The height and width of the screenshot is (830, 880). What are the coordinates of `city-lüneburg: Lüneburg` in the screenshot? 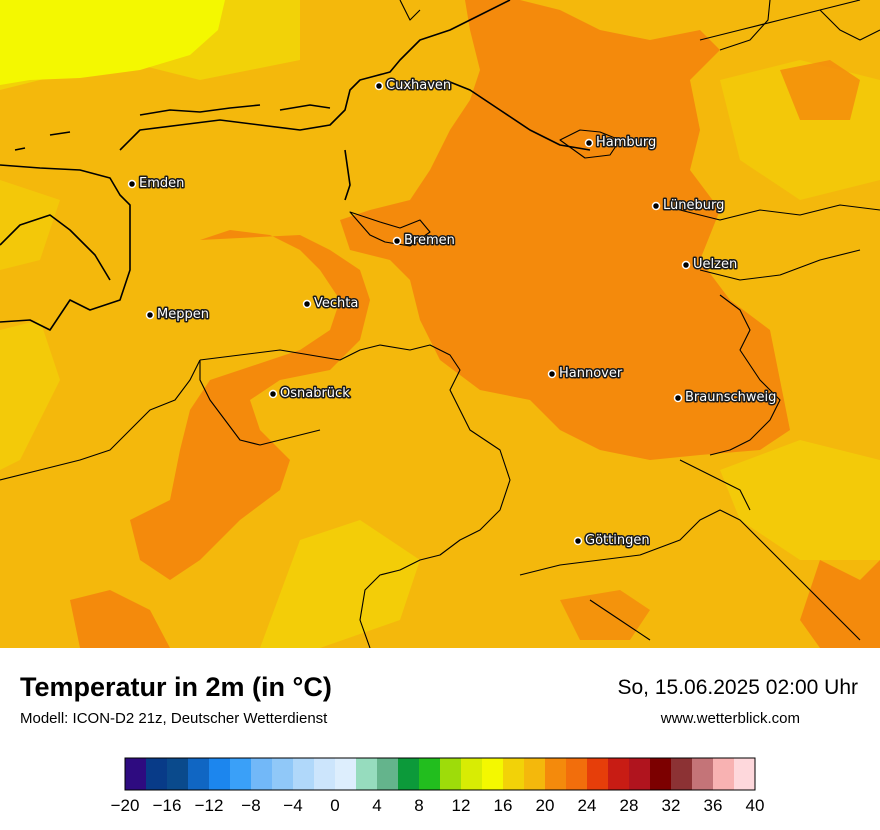 It's located at (688, 206).